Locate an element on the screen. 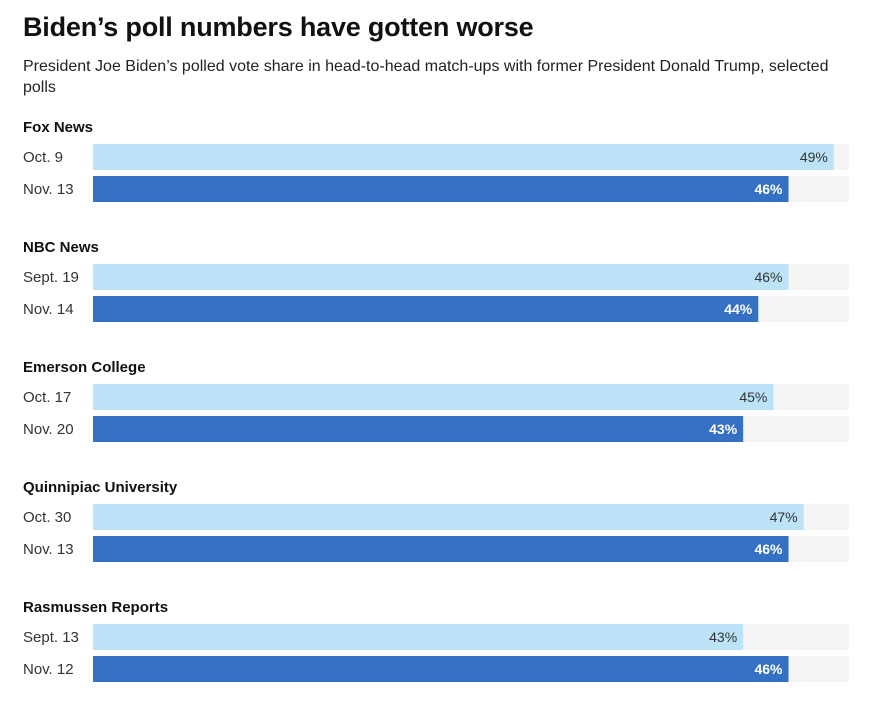 The image size is (885, 707). group-label: Fox News is located at coordinates (58, 127).